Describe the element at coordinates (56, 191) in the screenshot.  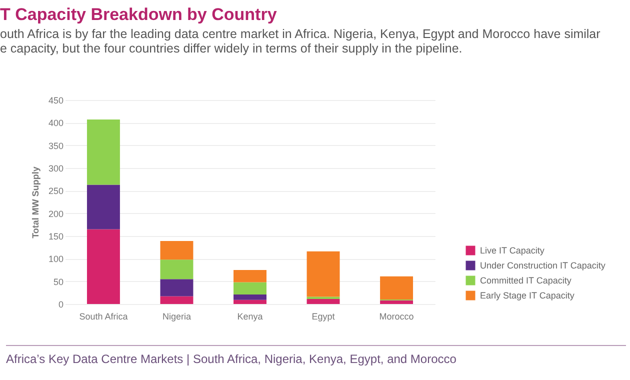
I see `y-tick-label: 250` at that location.